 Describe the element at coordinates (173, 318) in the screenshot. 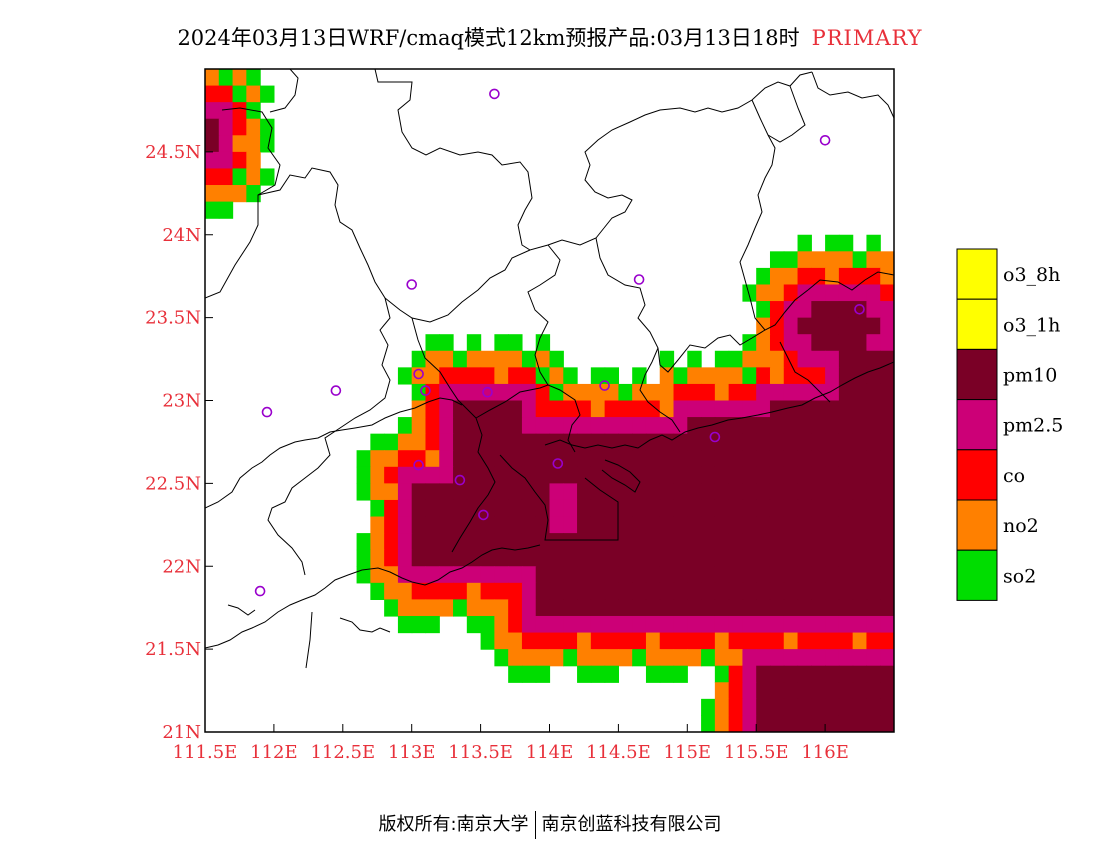

I see `y-tick-label: 23.5N` at that location.